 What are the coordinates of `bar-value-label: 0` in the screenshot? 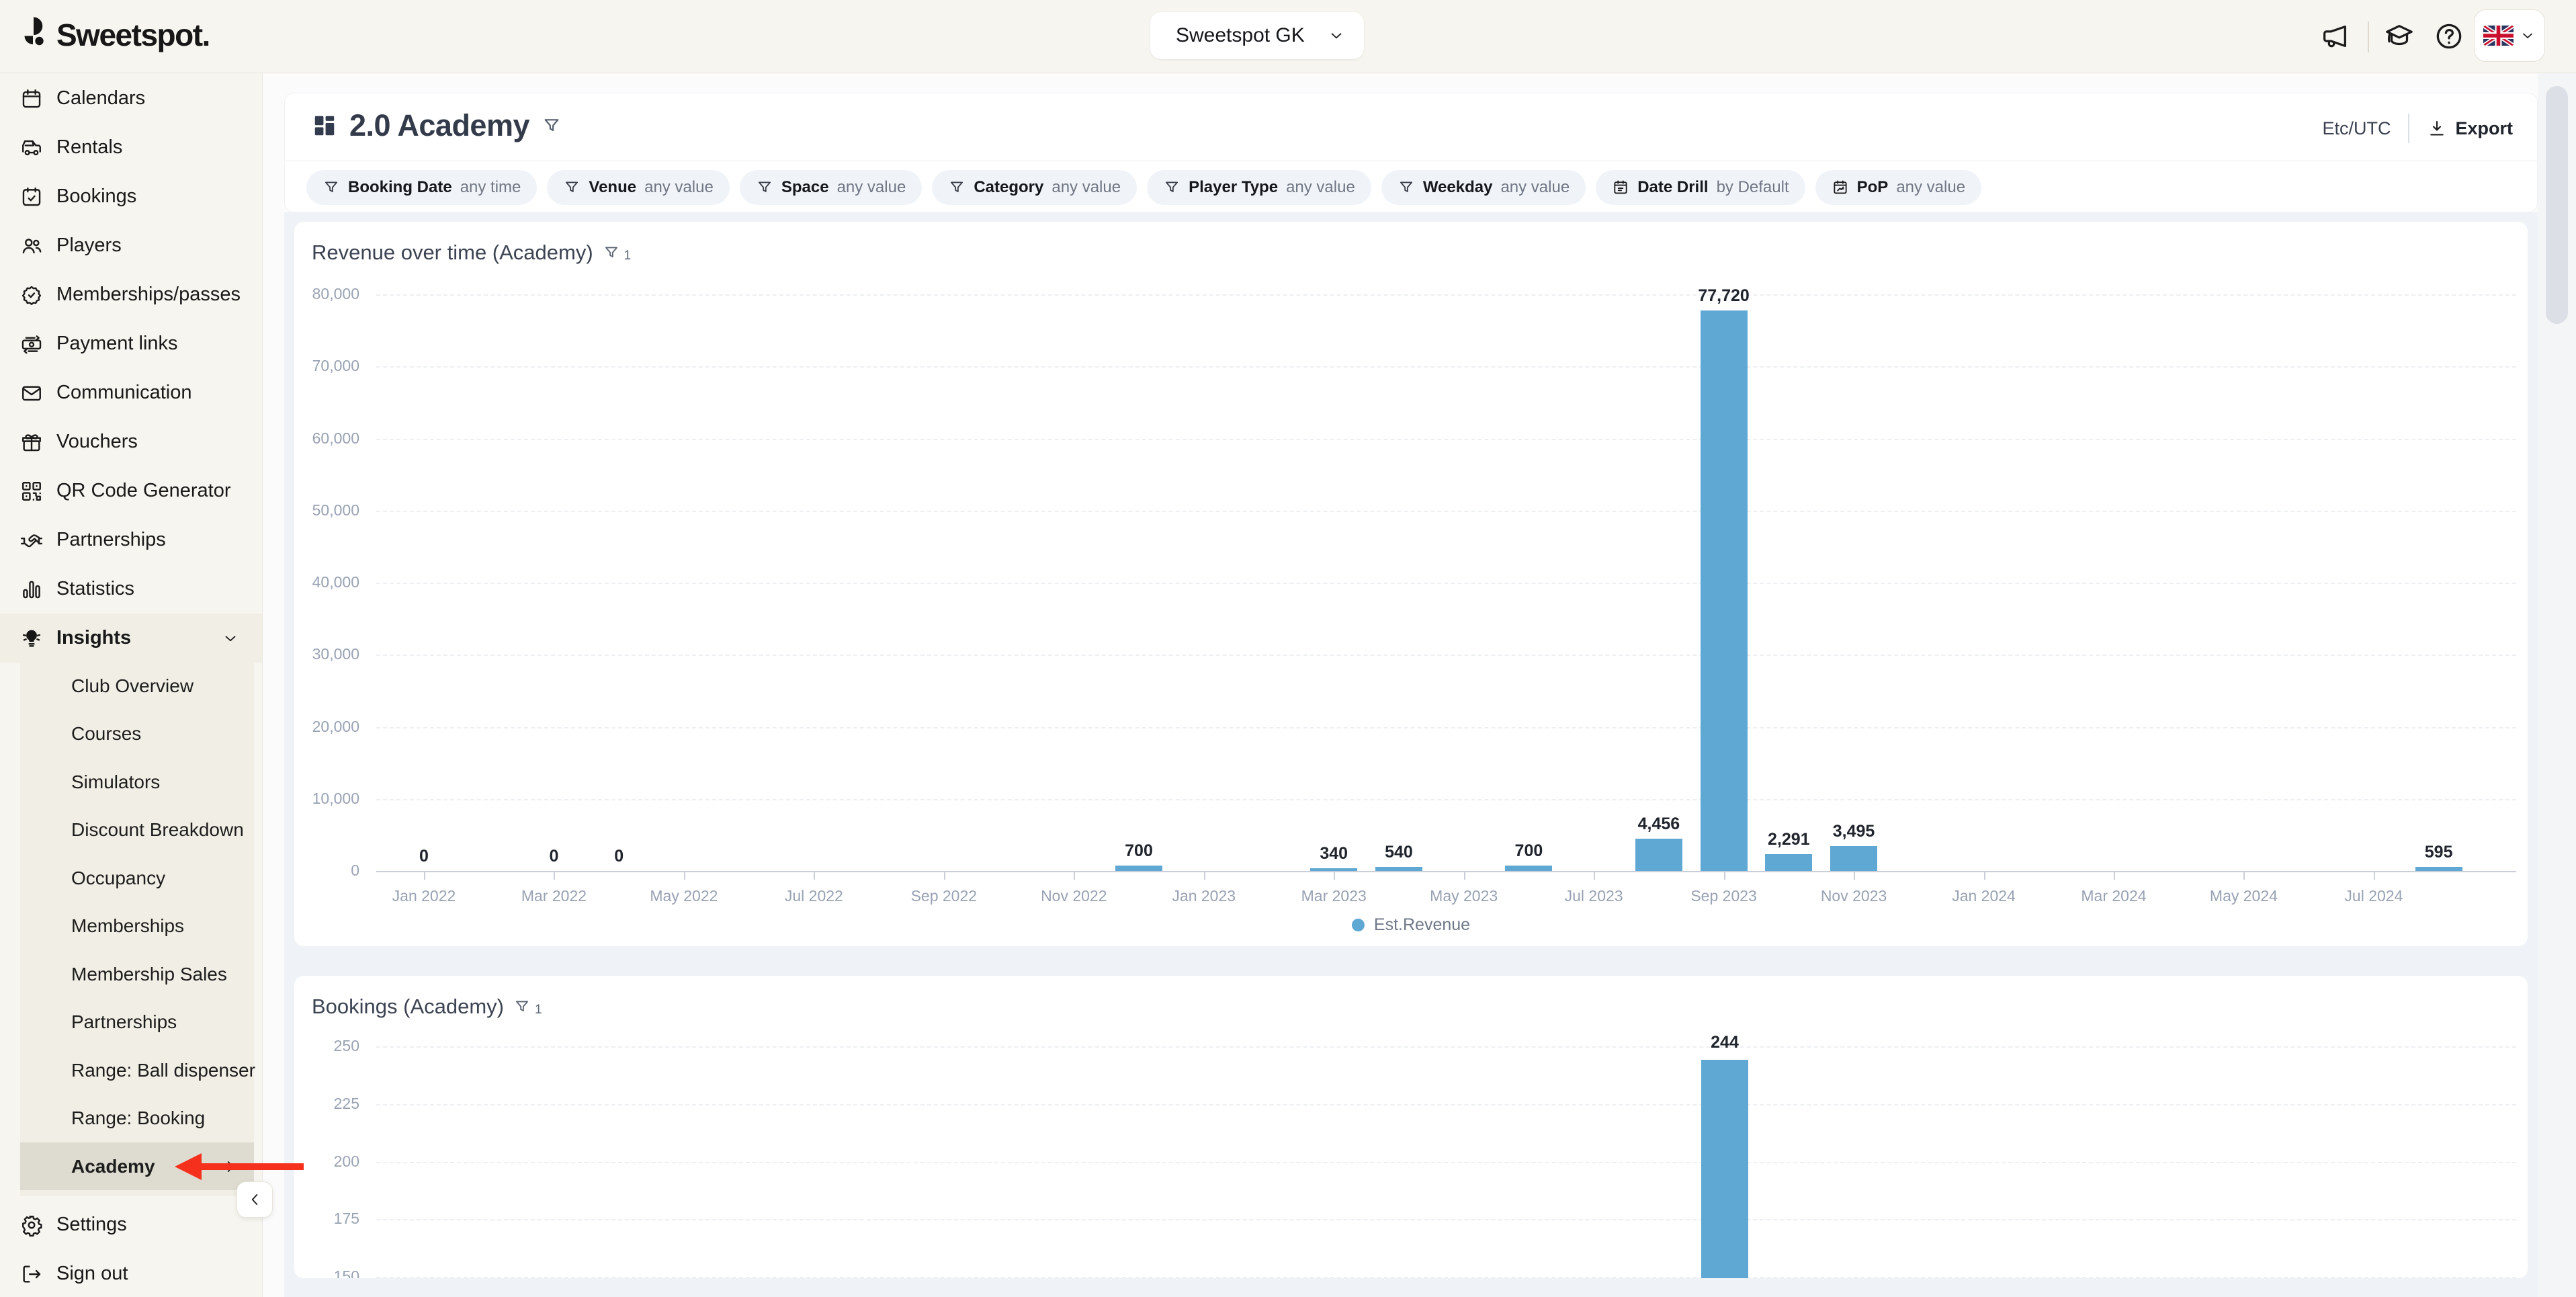 It's located at (554, 856).